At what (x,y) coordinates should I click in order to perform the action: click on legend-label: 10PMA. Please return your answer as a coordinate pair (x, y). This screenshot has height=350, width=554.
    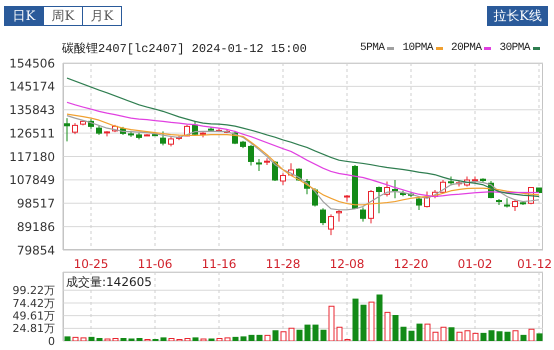
    Looking at the image, I should click on (418, 48).